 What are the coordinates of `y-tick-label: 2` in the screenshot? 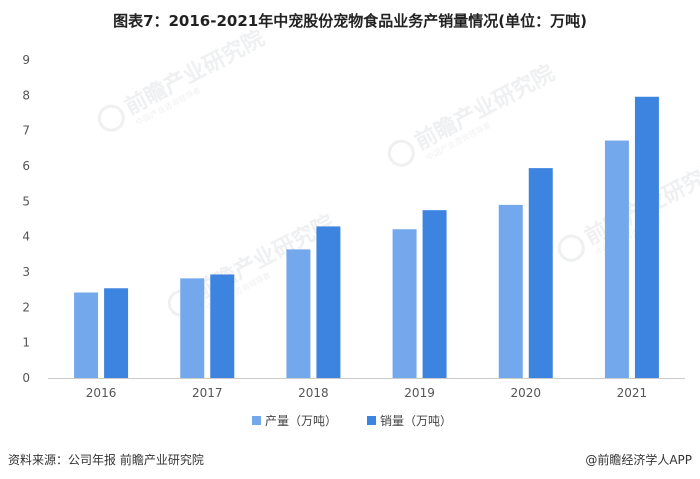 It's located at (26, 307).